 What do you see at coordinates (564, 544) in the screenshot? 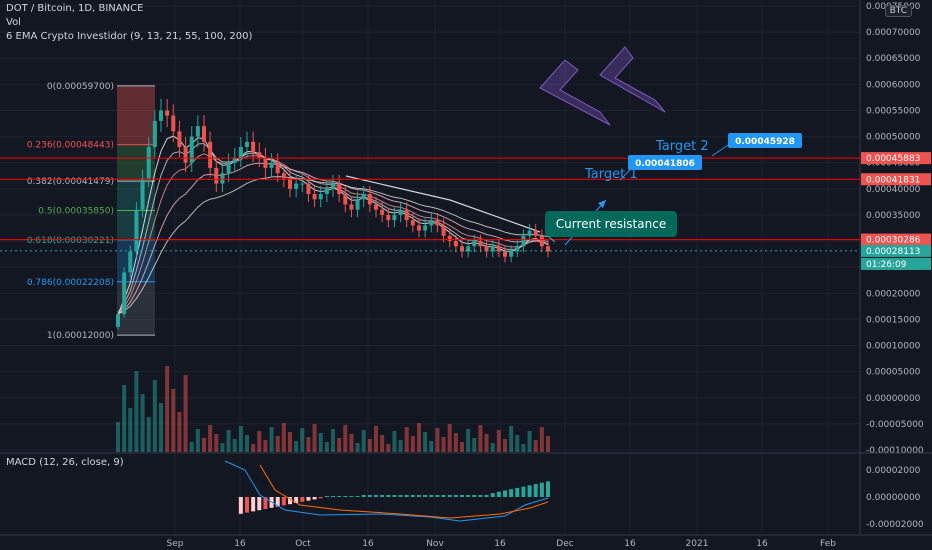
I see `time-tick-label: Dec` at bounding box center [564, 544].